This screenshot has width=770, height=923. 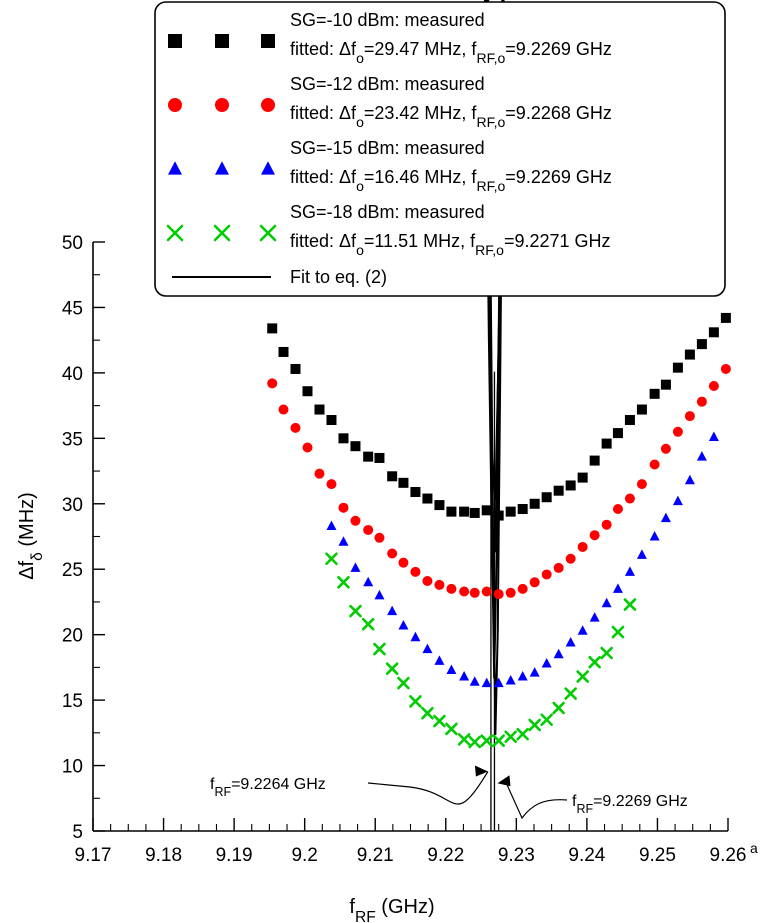 I want to click on fit-curves, so click(x=494, y=368).